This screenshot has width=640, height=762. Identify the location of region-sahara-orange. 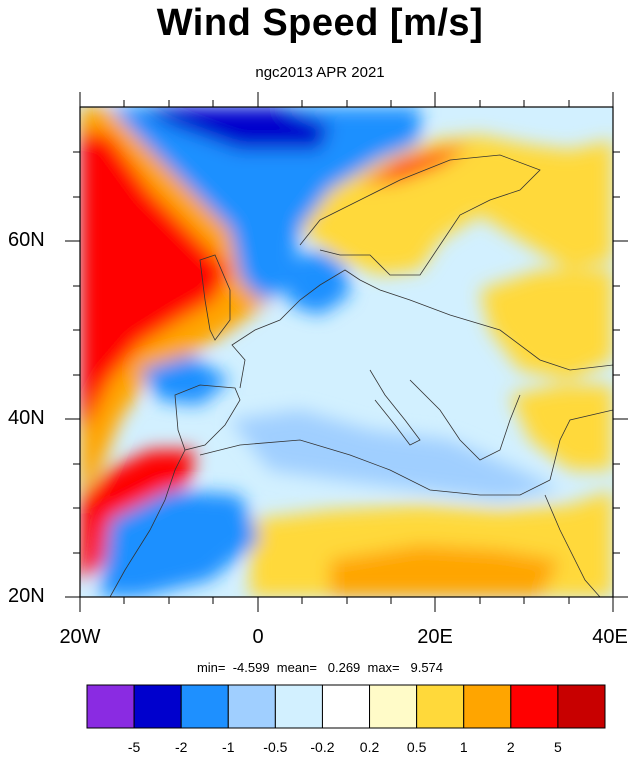
(445, 571).